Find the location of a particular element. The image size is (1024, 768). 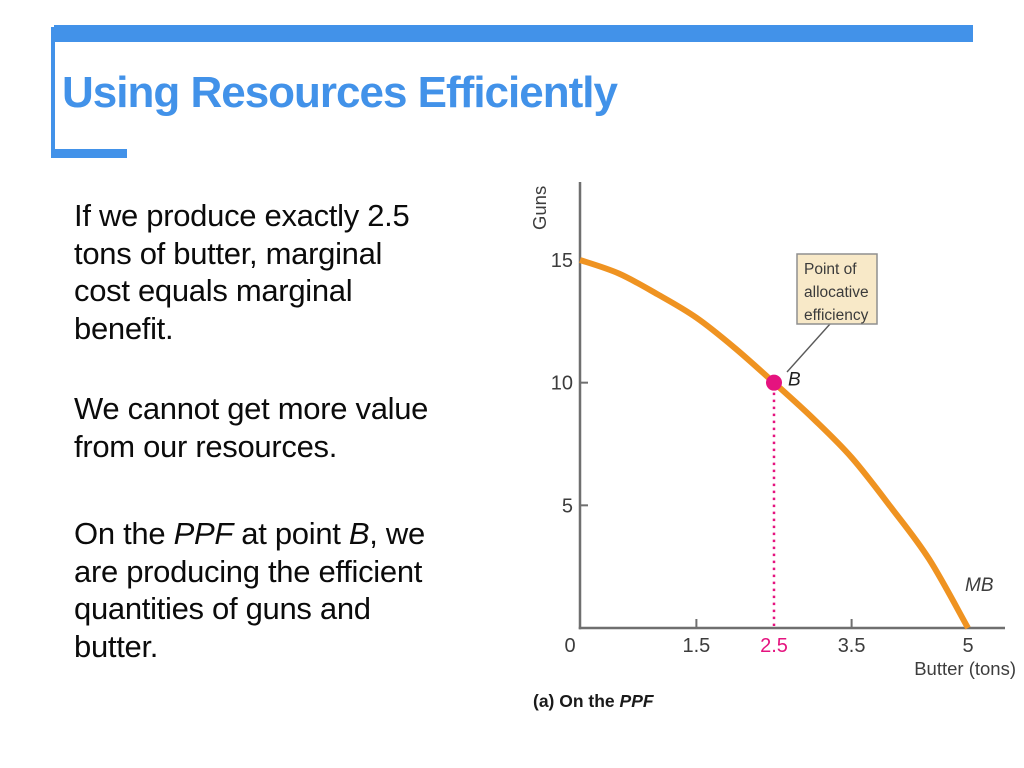

x-tick-label-1.5: 1.5 is located at coordinates (696, 646).